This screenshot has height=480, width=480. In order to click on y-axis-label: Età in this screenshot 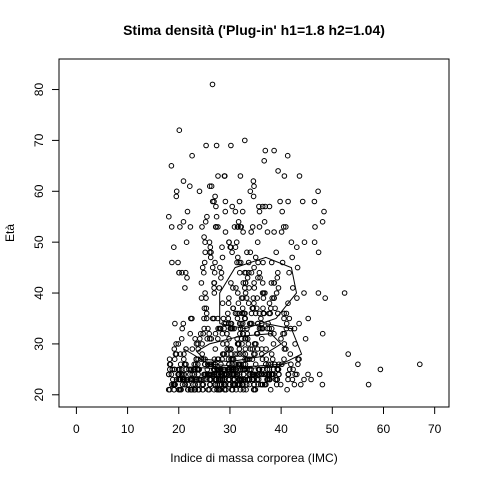, I will do `click(10, 233)`.